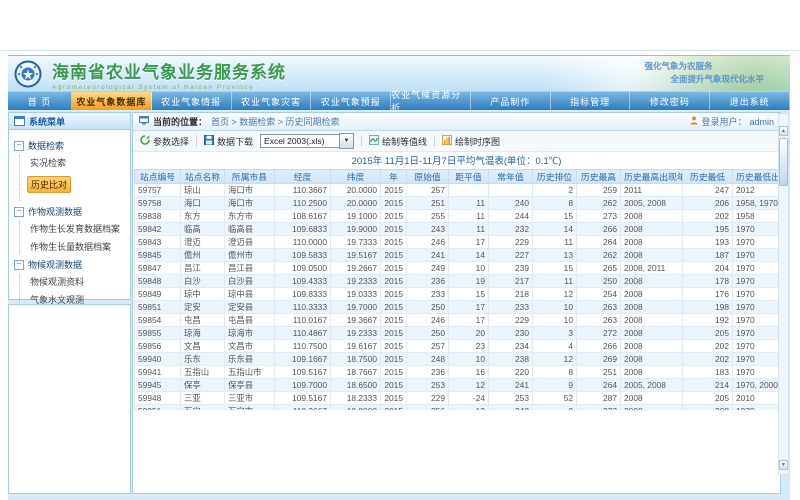 This screenshot has height=500, width=800. What do you see at coordinates (302, 190) in the screenshot?
I see `table-cell: 110.3667` at bounding box center [302, 190].